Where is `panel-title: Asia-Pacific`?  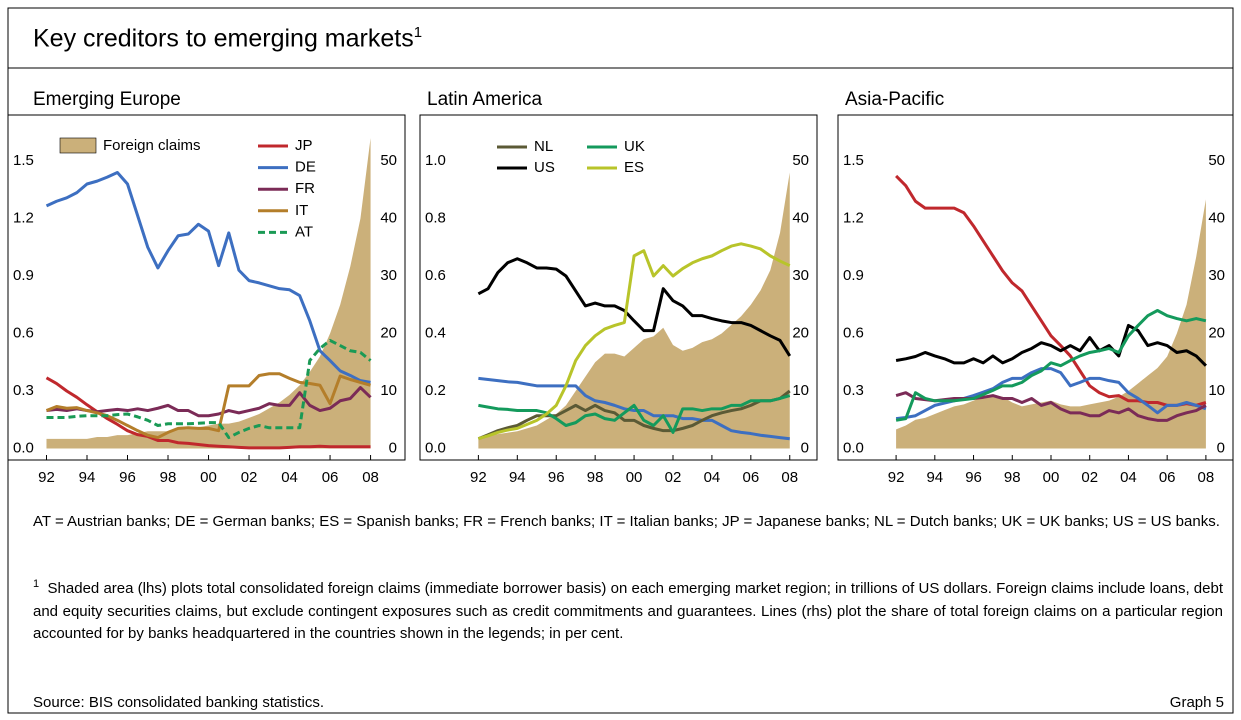
panel-title: Asia-Pacific is located at coordinates (894, 99).